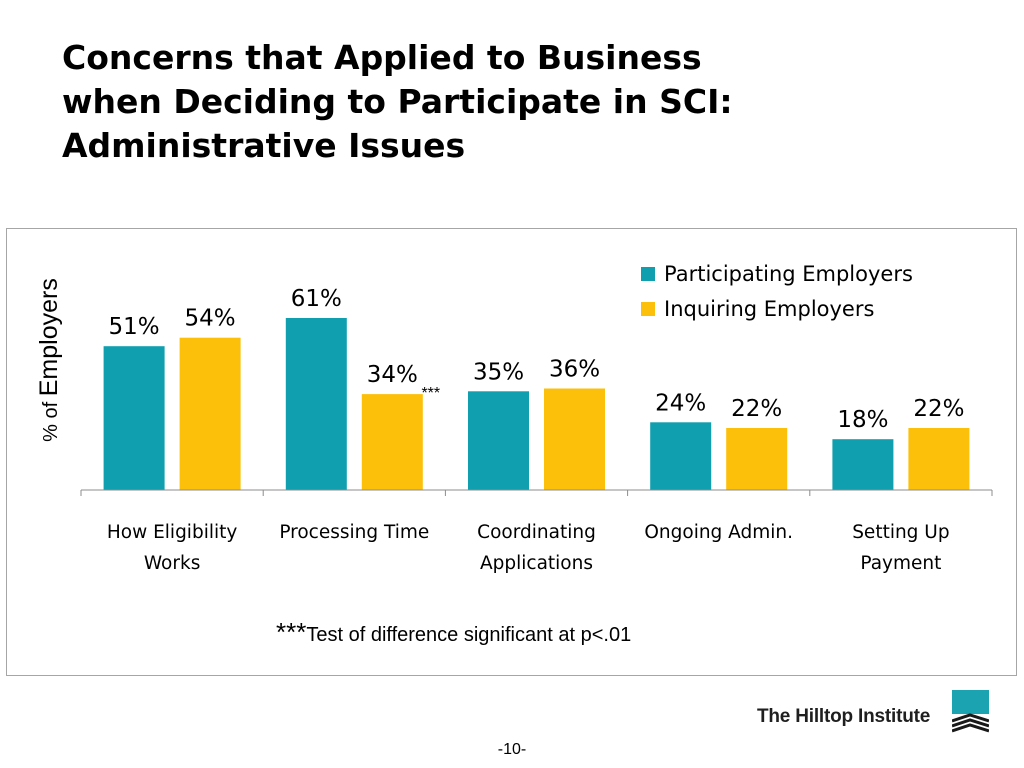 The height and width of the screenshot is (768, 1024). What do you see at coordinates (788, 274) in the screenshot?
I see `legend-label-participating: Participating Employers` at bounding box center [788, 274].